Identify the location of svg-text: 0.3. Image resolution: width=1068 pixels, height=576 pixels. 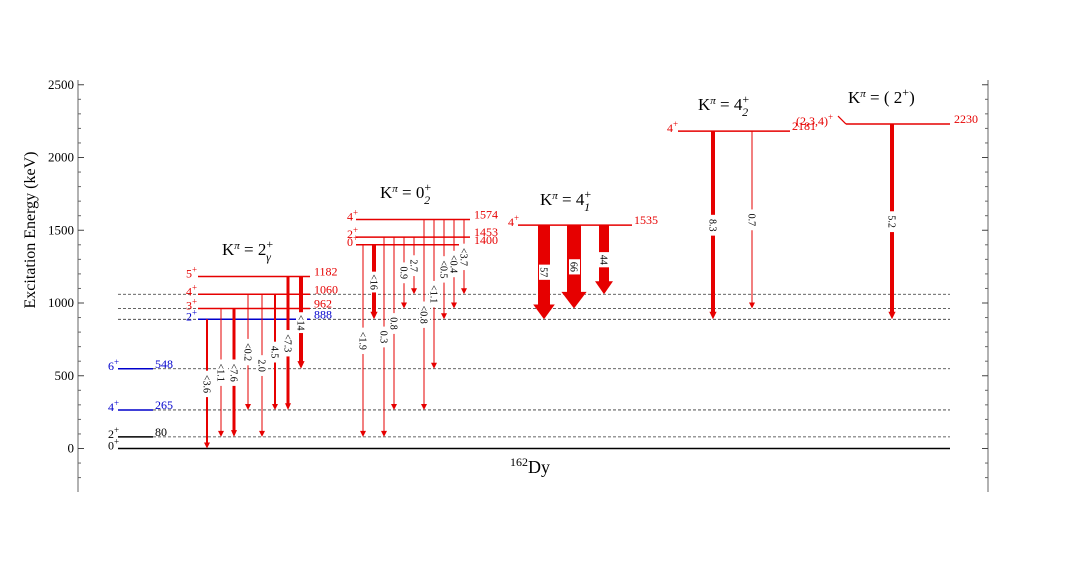
(383, 337).